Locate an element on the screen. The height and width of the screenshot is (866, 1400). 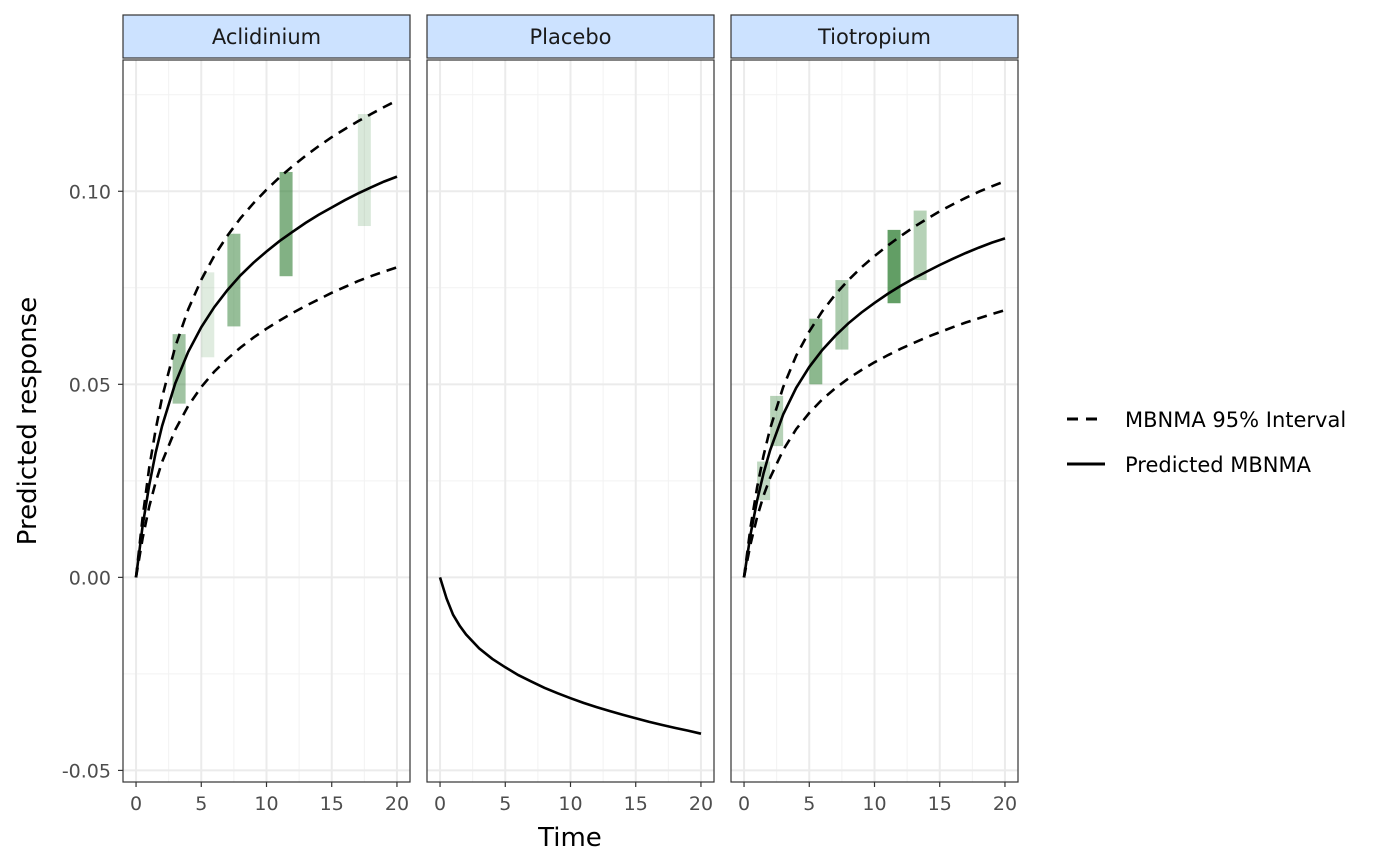
x-axis-title: Time is located at coordinates (569, 838).